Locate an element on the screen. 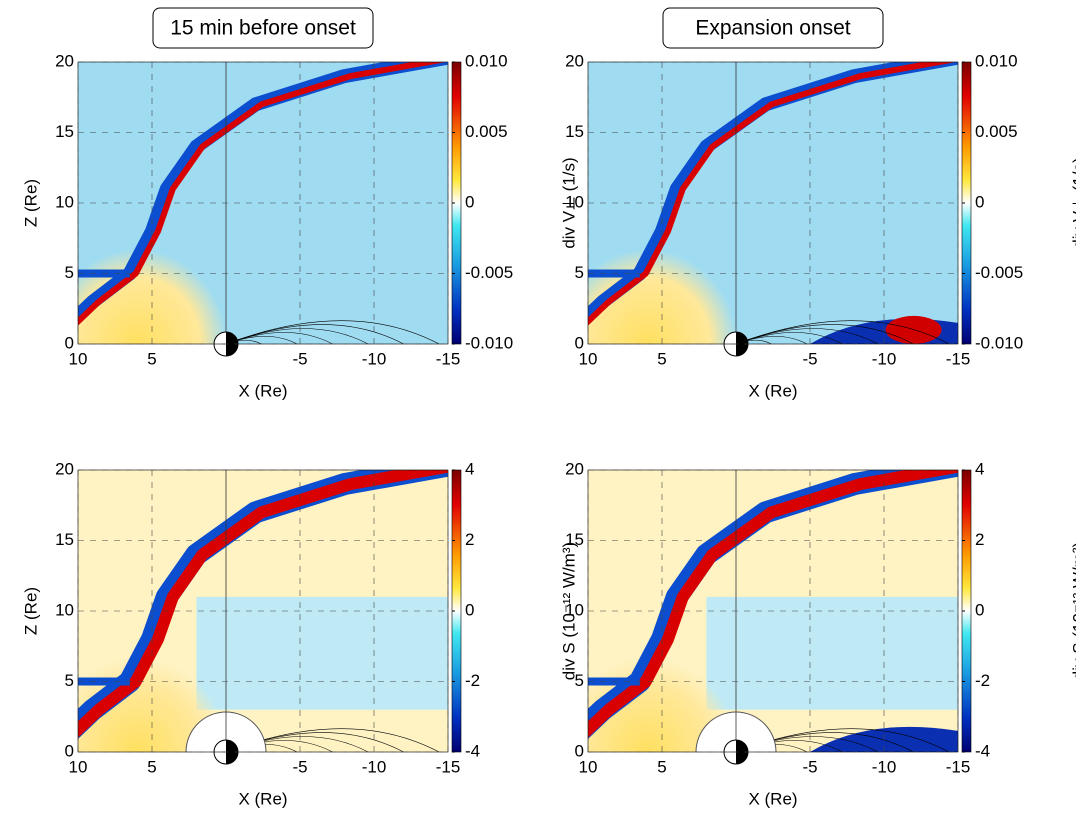  image is located at coordinates (263, 611).